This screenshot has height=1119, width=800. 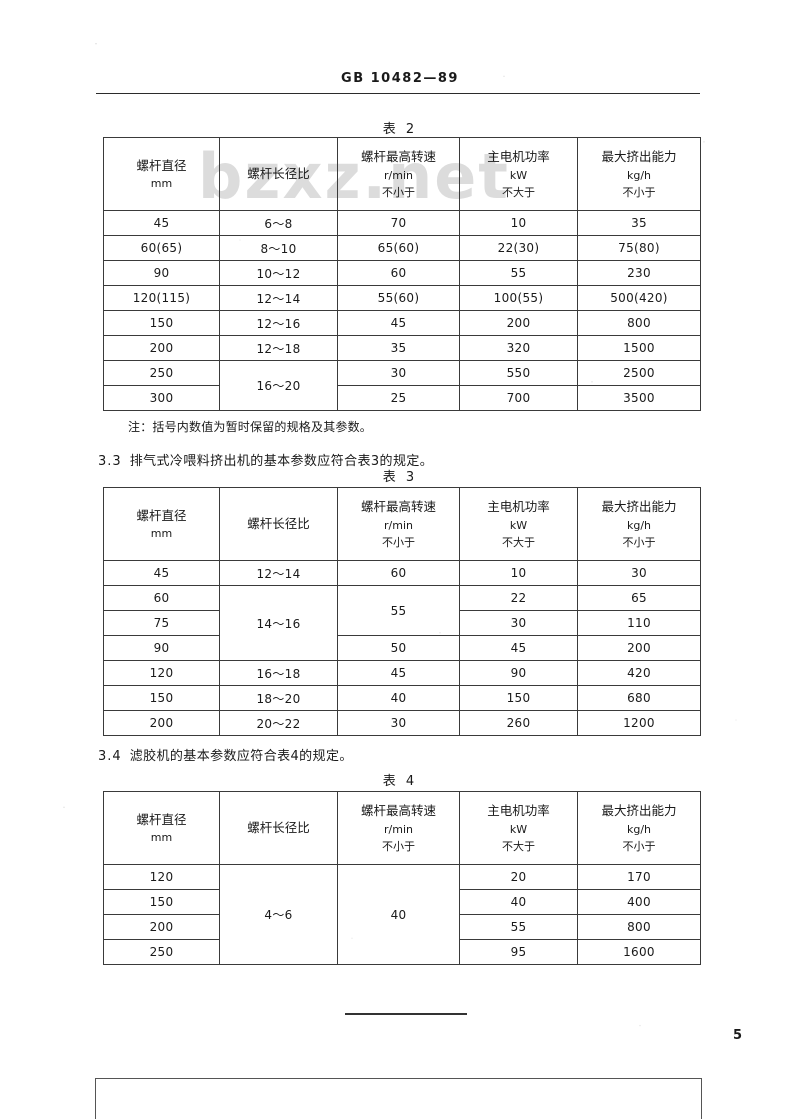 What do you see at coordinates (398, 610) in the screenshot?
I see `cell-speed-merged: 55` at bounding box center [398, 610].